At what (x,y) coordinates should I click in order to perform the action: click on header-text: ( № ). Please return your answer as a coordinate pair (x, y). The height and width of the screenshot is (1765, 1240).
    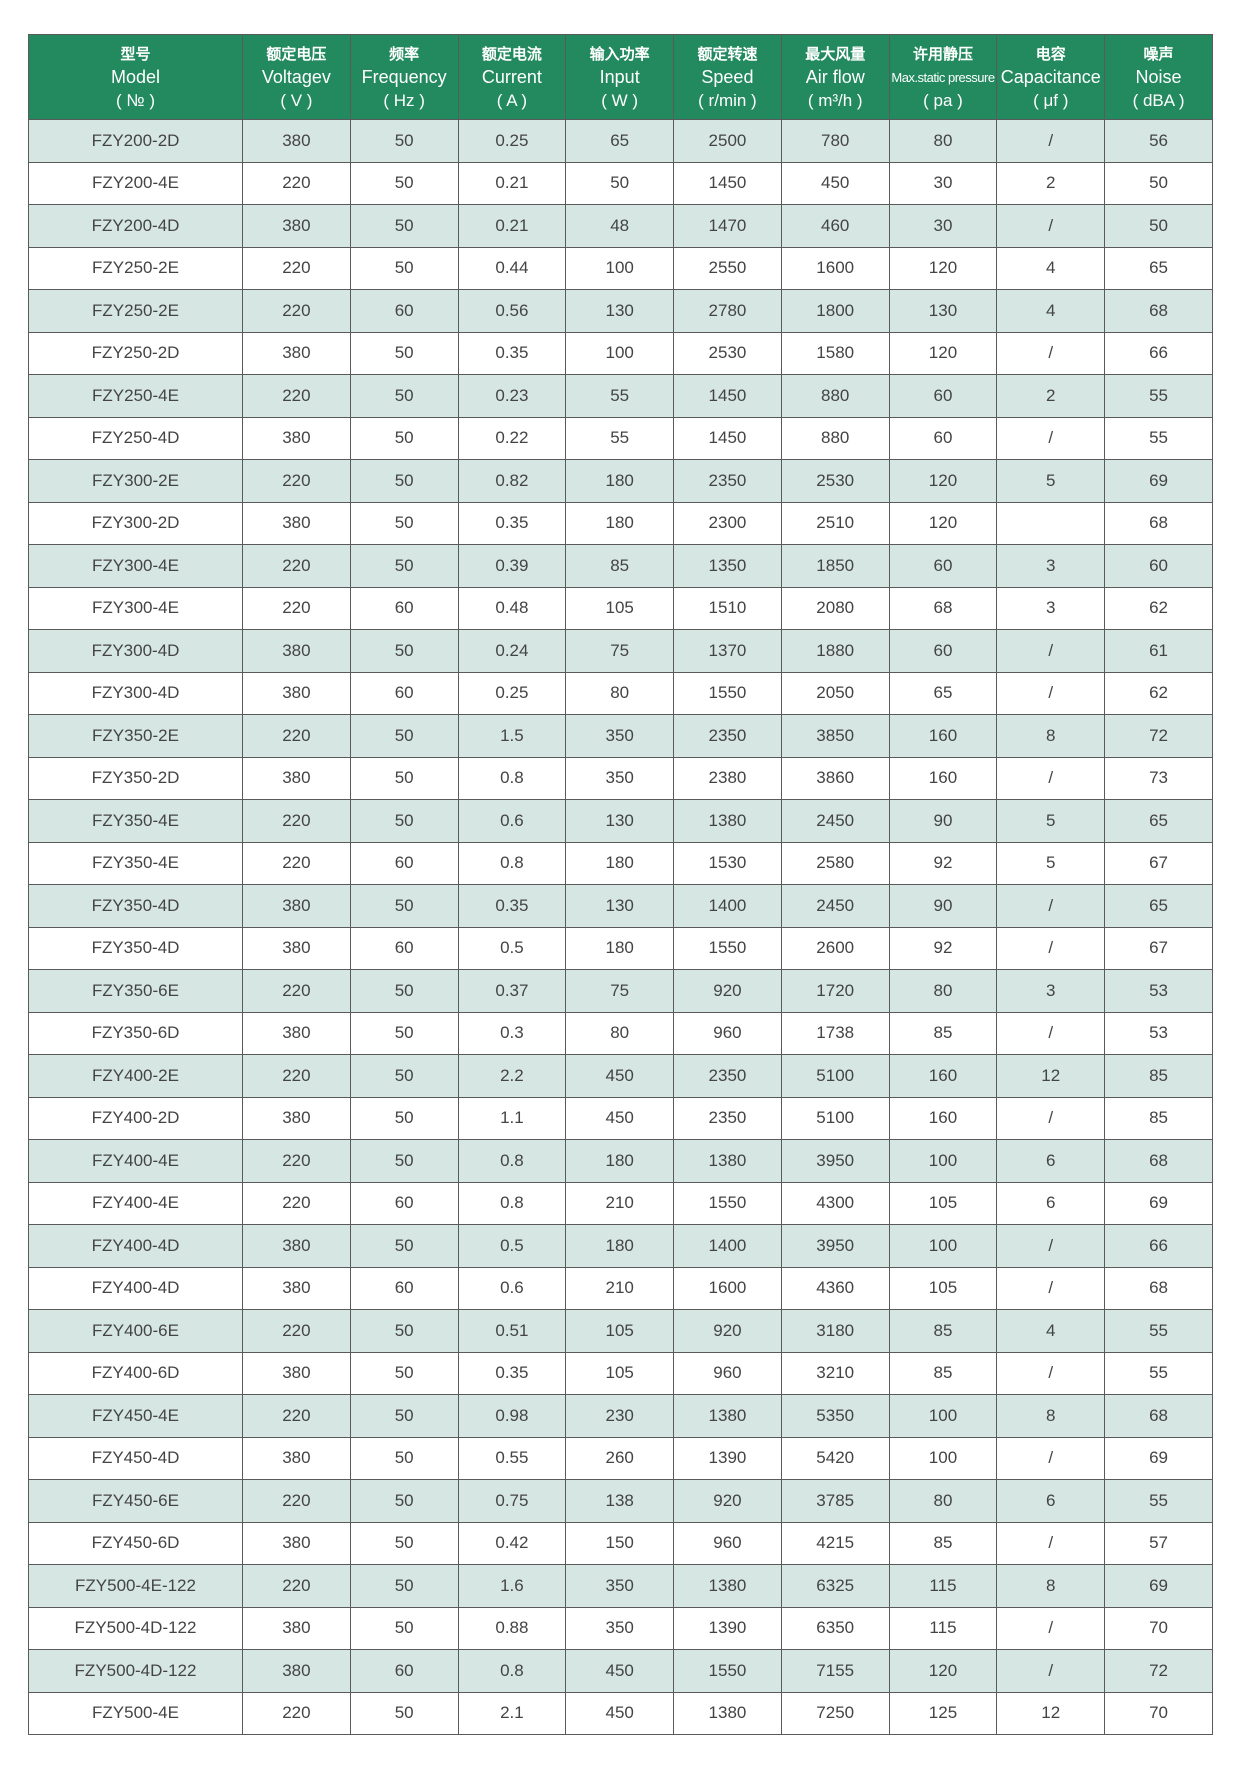
    Looking at the image, I should click on (135, 100).